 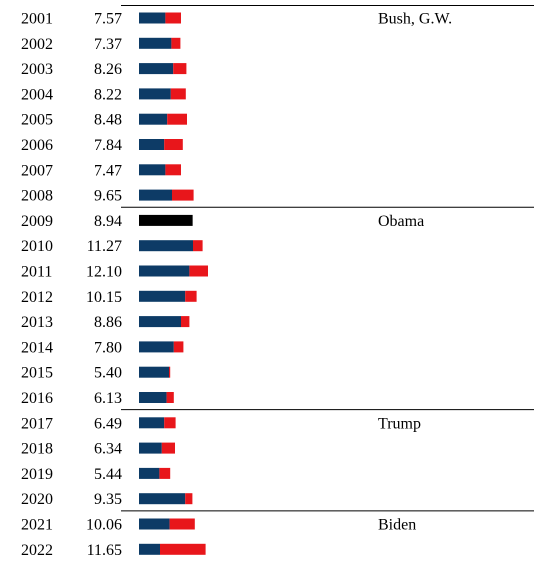 I want to click on table-row: 2015 5.40, so click(x=96, y=373).